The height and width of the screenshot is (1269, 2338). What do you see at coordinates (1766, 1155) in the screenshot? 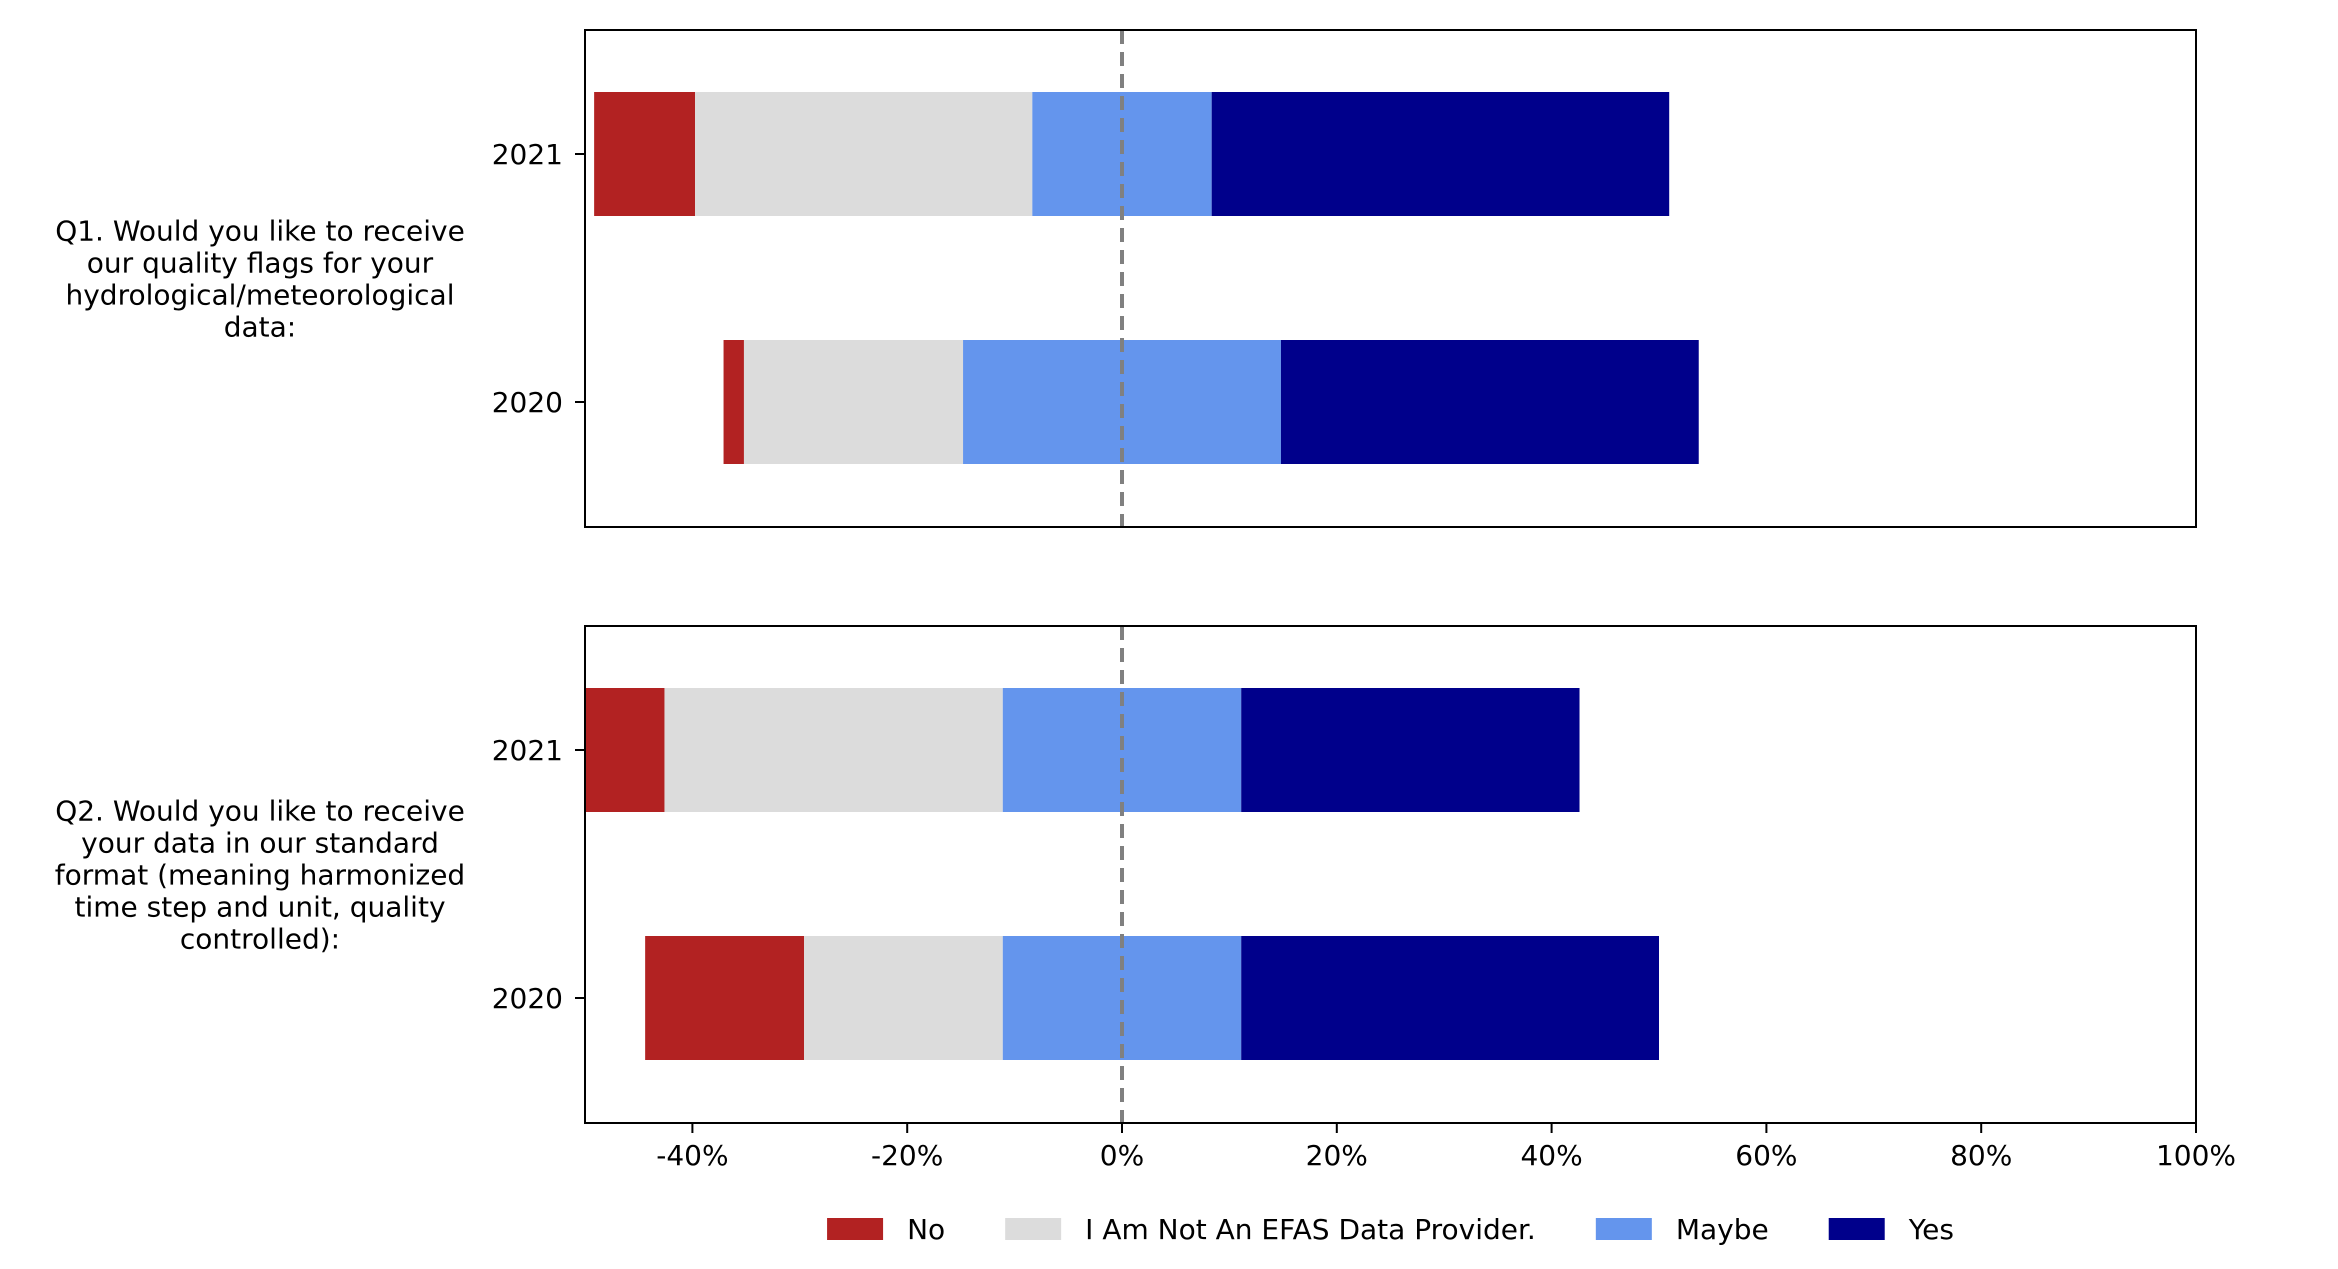
I see `x-tick-label: 60%` at bounding box center [1766, 1155].